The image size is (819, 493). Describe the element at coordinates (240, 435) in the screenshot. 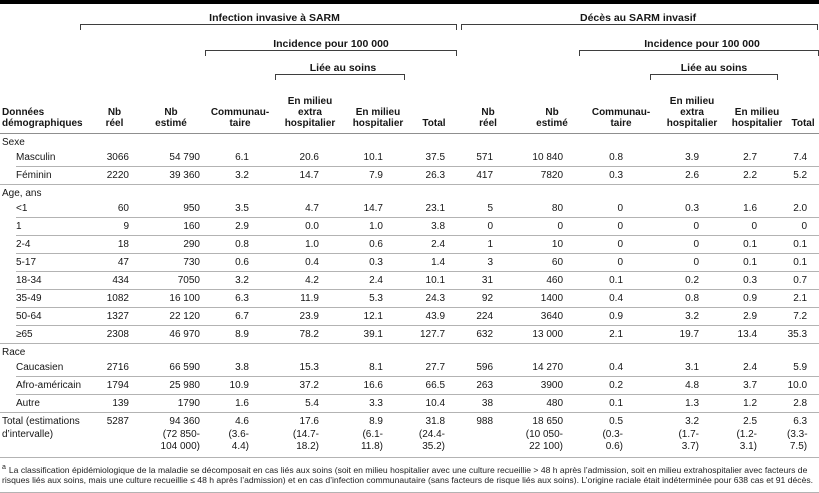

I see `data-cell: 4.6 (3.6- 4.4)` at that location.